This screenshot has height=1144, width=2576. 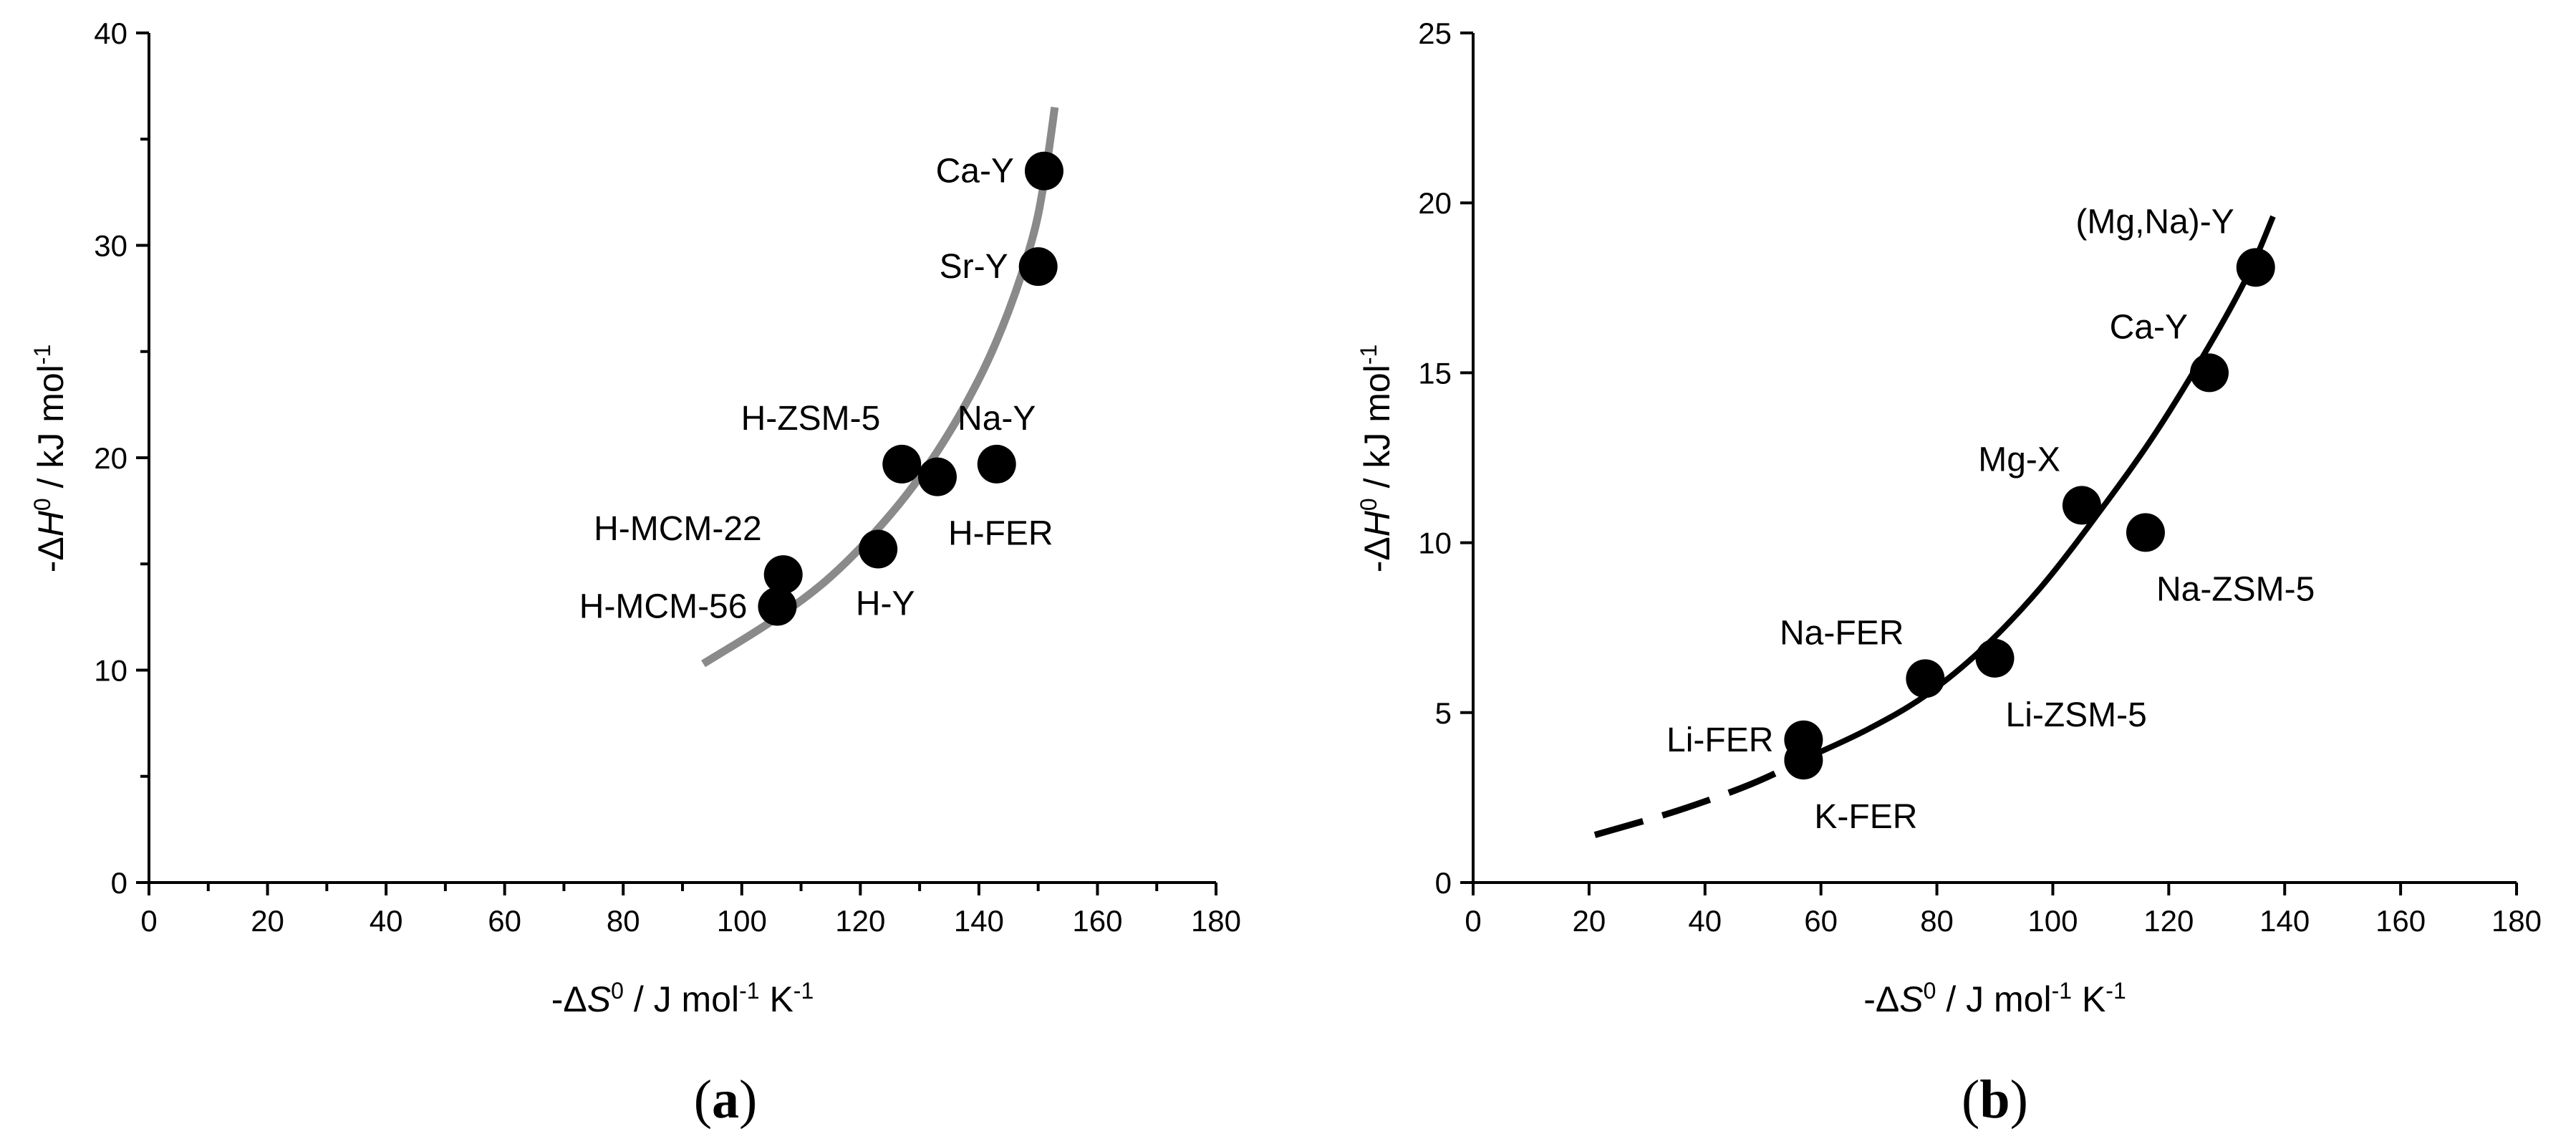 I want to click on data-point-label: H-Y, so click(x=885, y=604).